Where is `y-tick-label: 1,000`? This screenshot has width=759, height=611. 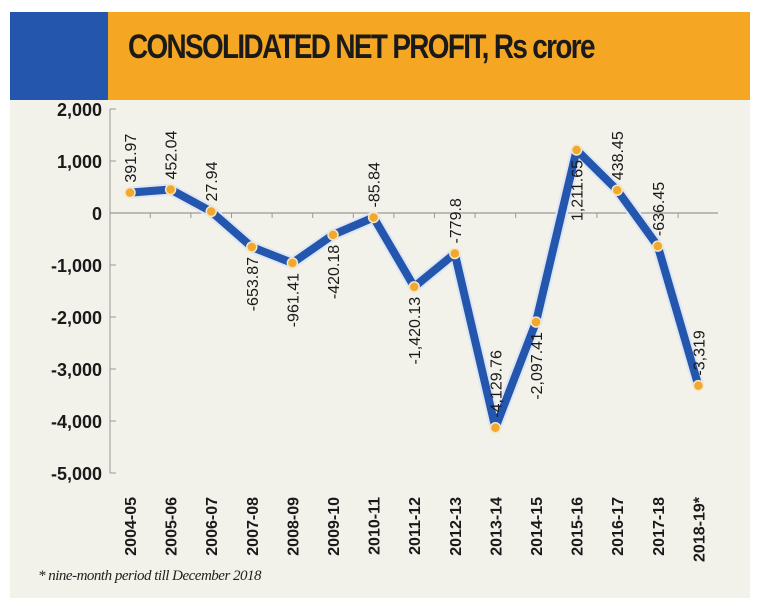
y-tick-label: 1,000 is located at coordinates (79, 162).